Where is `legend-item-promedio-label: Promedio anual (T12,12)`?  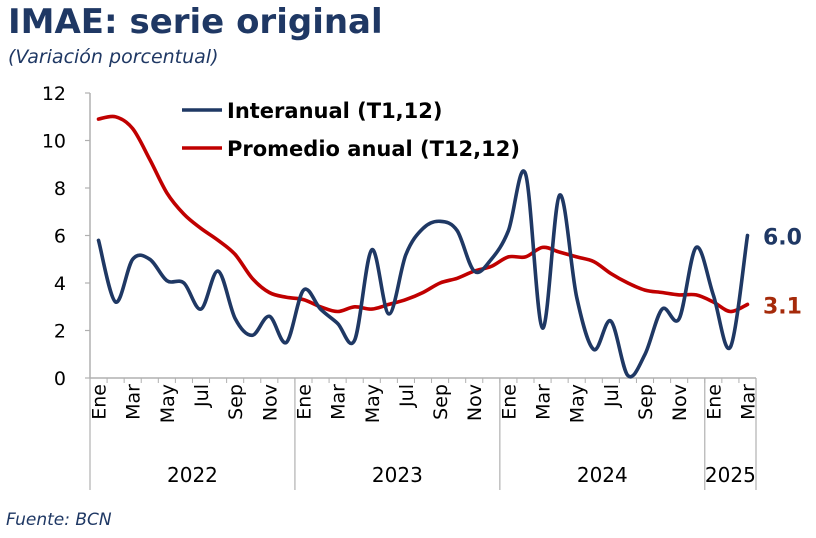
legend-item-promedio-label: Promedio anual (T12,12) is located at coordinates (373, 149).